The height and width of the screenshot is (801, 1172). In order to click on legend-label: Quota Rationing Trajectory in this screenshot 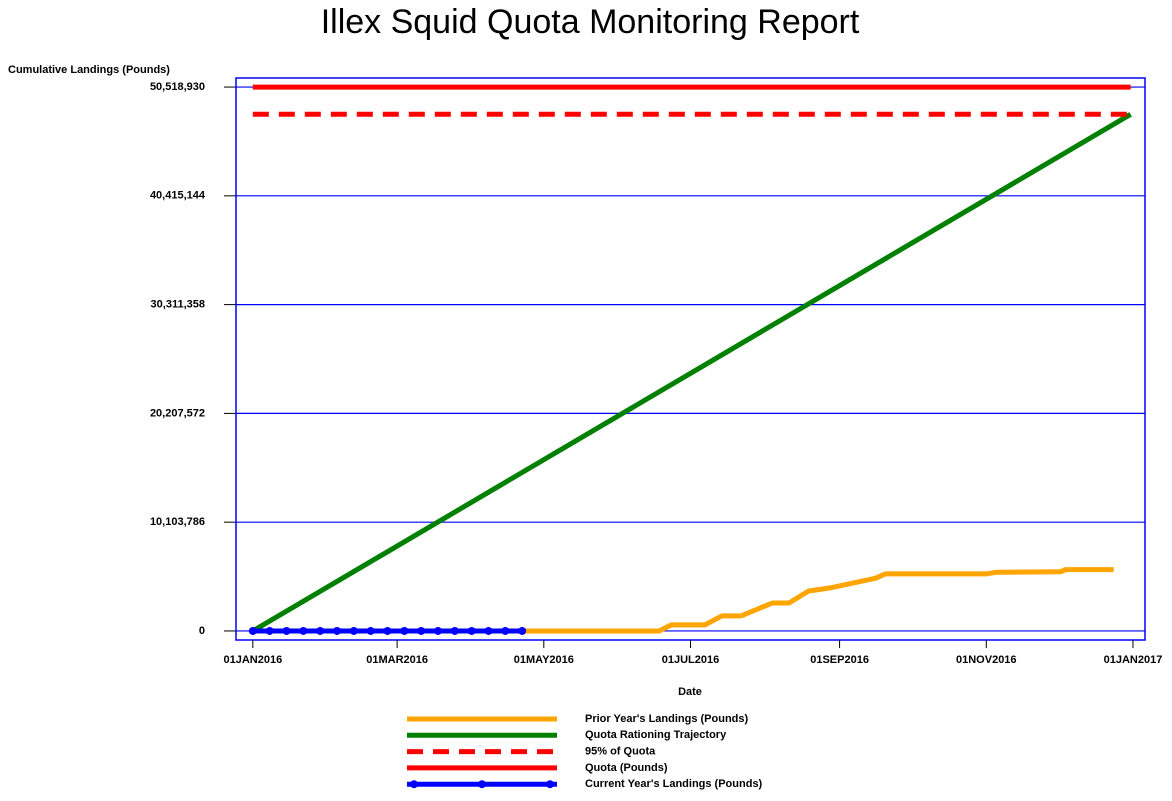, I will do `click(656, 735)`.